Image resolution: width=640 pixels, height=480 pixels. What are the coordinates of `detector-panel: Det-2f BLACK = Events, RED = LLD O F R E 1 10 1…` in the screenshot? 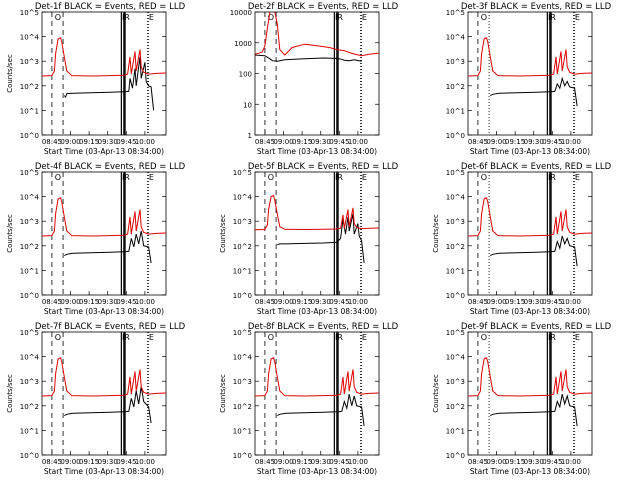 It's located at (319, 80).